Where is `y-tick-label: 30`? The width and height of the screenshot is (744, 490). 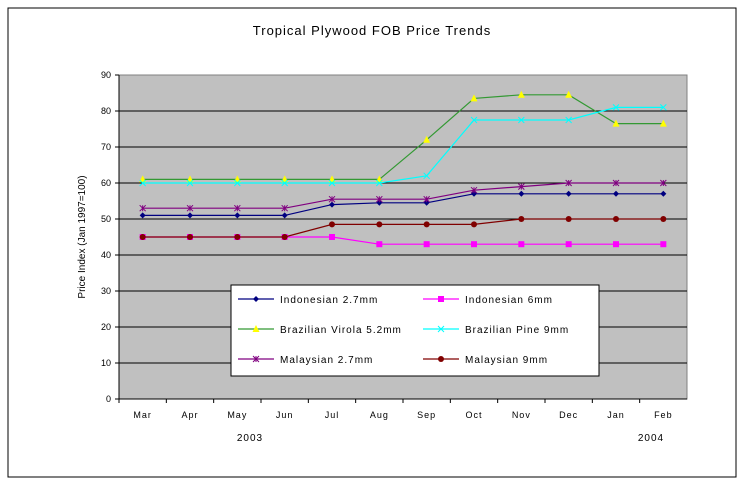 y-tick-label: 30 is located at coordinates (106, 291).